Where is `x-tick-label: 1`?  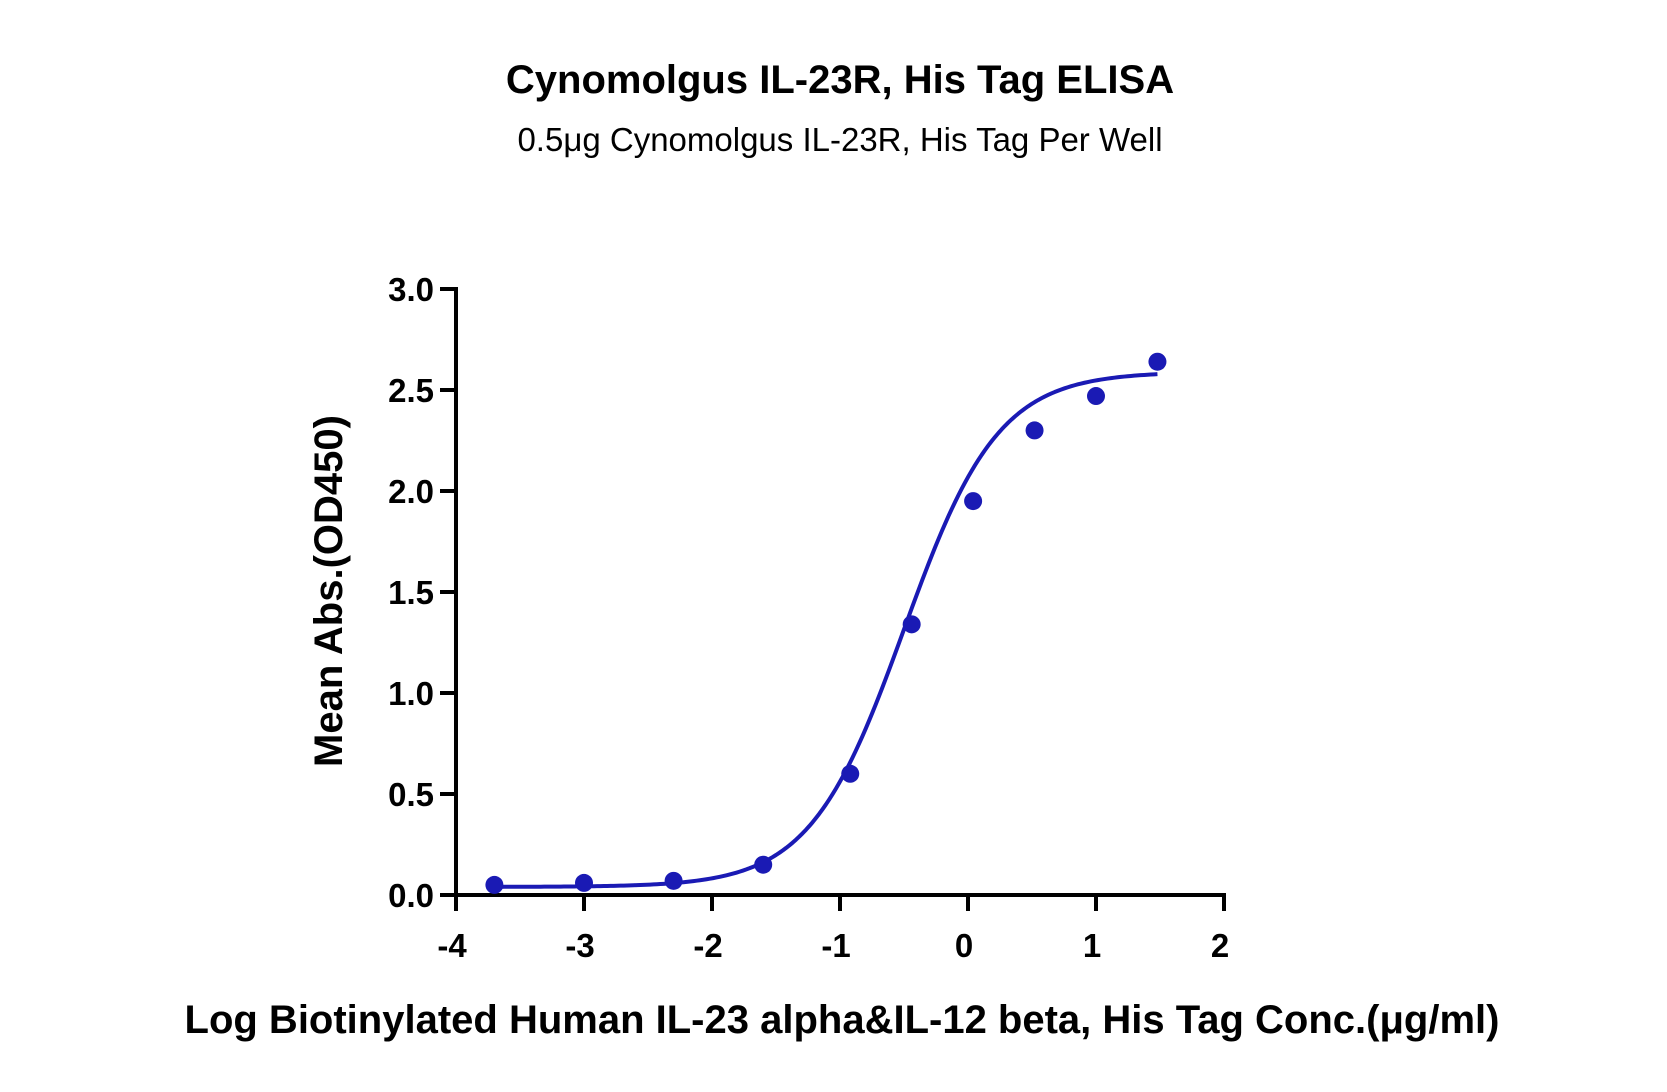
x-tick-label: 1 is located at coordinates (1092, 945).